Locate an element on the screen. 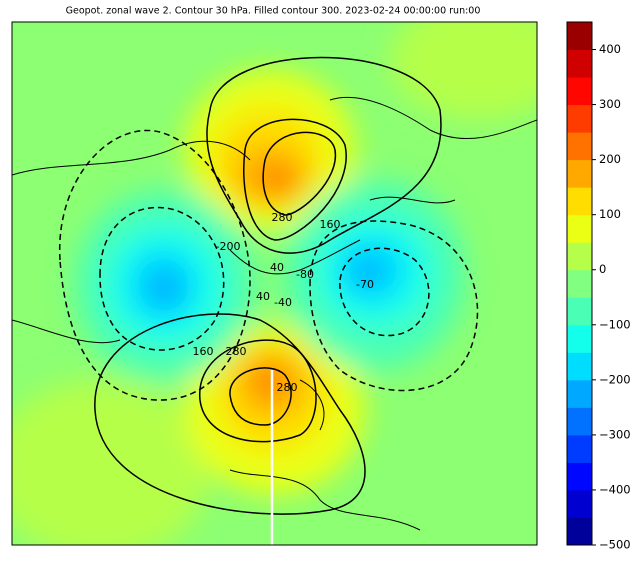 Image resolution: width=640 pixels, height=564 pixels. colorbar-tick-label: 100 is located at coordinates (610, 214).